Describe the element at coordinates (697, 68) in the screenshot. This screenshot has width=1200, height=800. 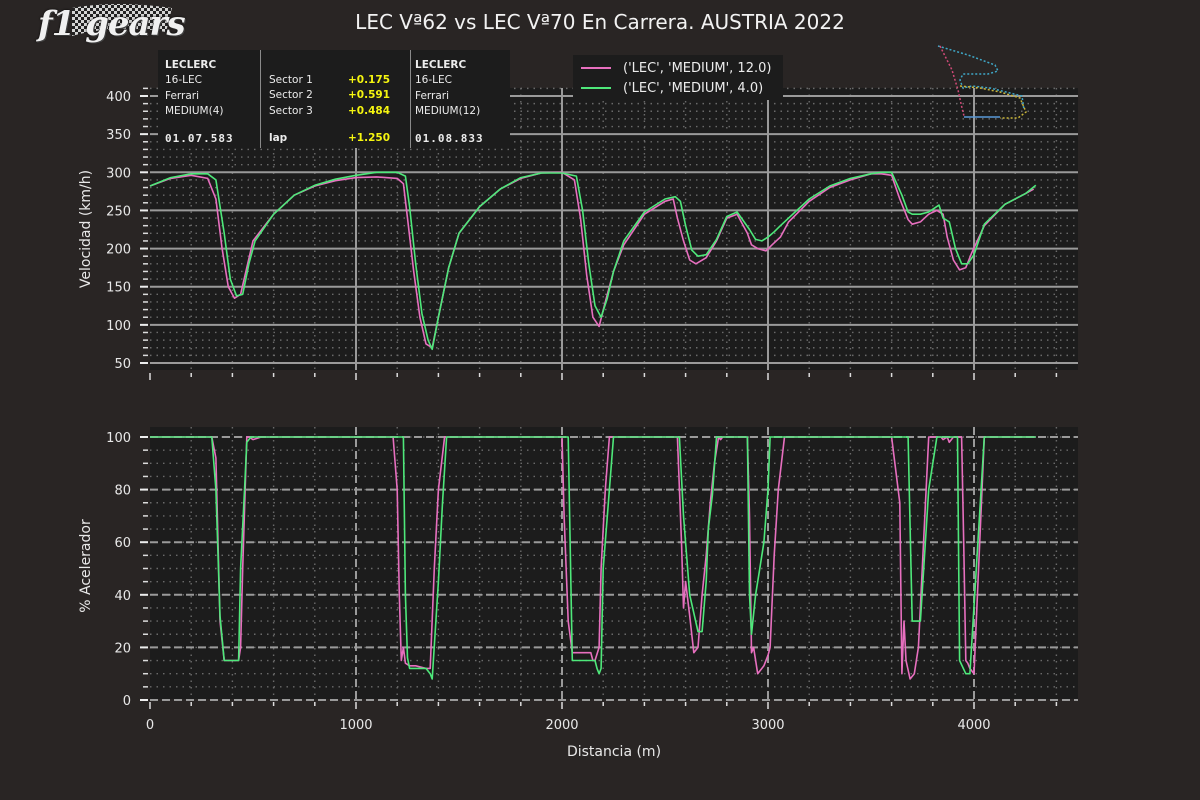
I see `legend-label: ('LEC', 'MEDIUM', 12.0)` at that location.